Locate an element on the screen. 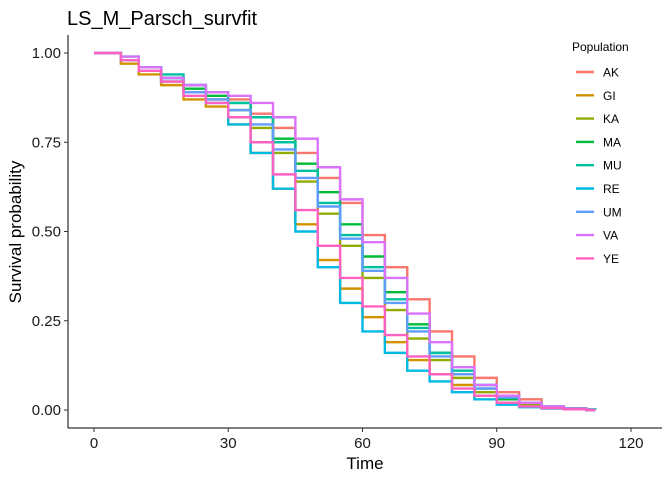  x-axis-title: Time is located at coordinates (364, 463).